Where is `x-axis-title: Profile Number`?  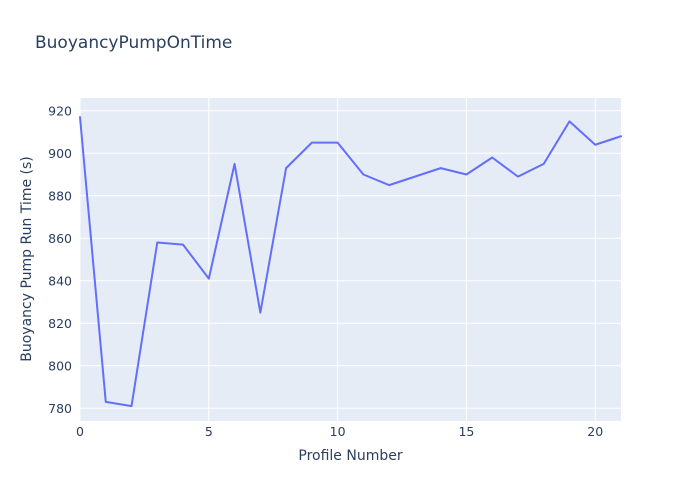
x-axis-title: Profile Number is located at coordinates (350, 456).